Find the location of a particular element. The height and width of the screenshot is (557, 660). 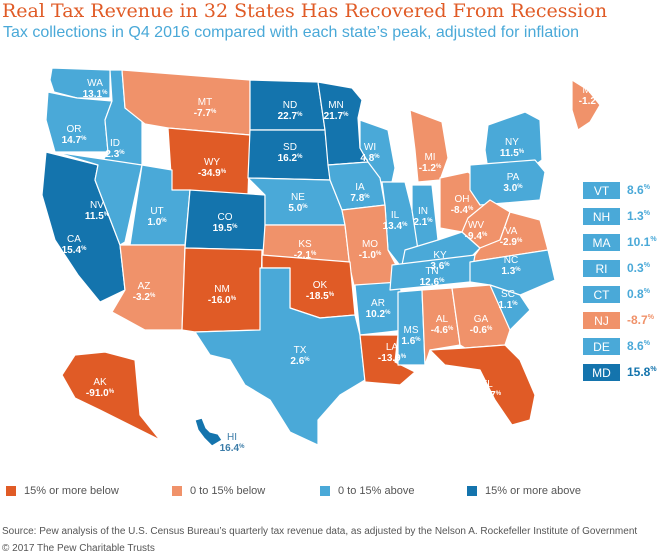

legend-item-dark-orange: 15% or more below is located at coordinates (62, 491).